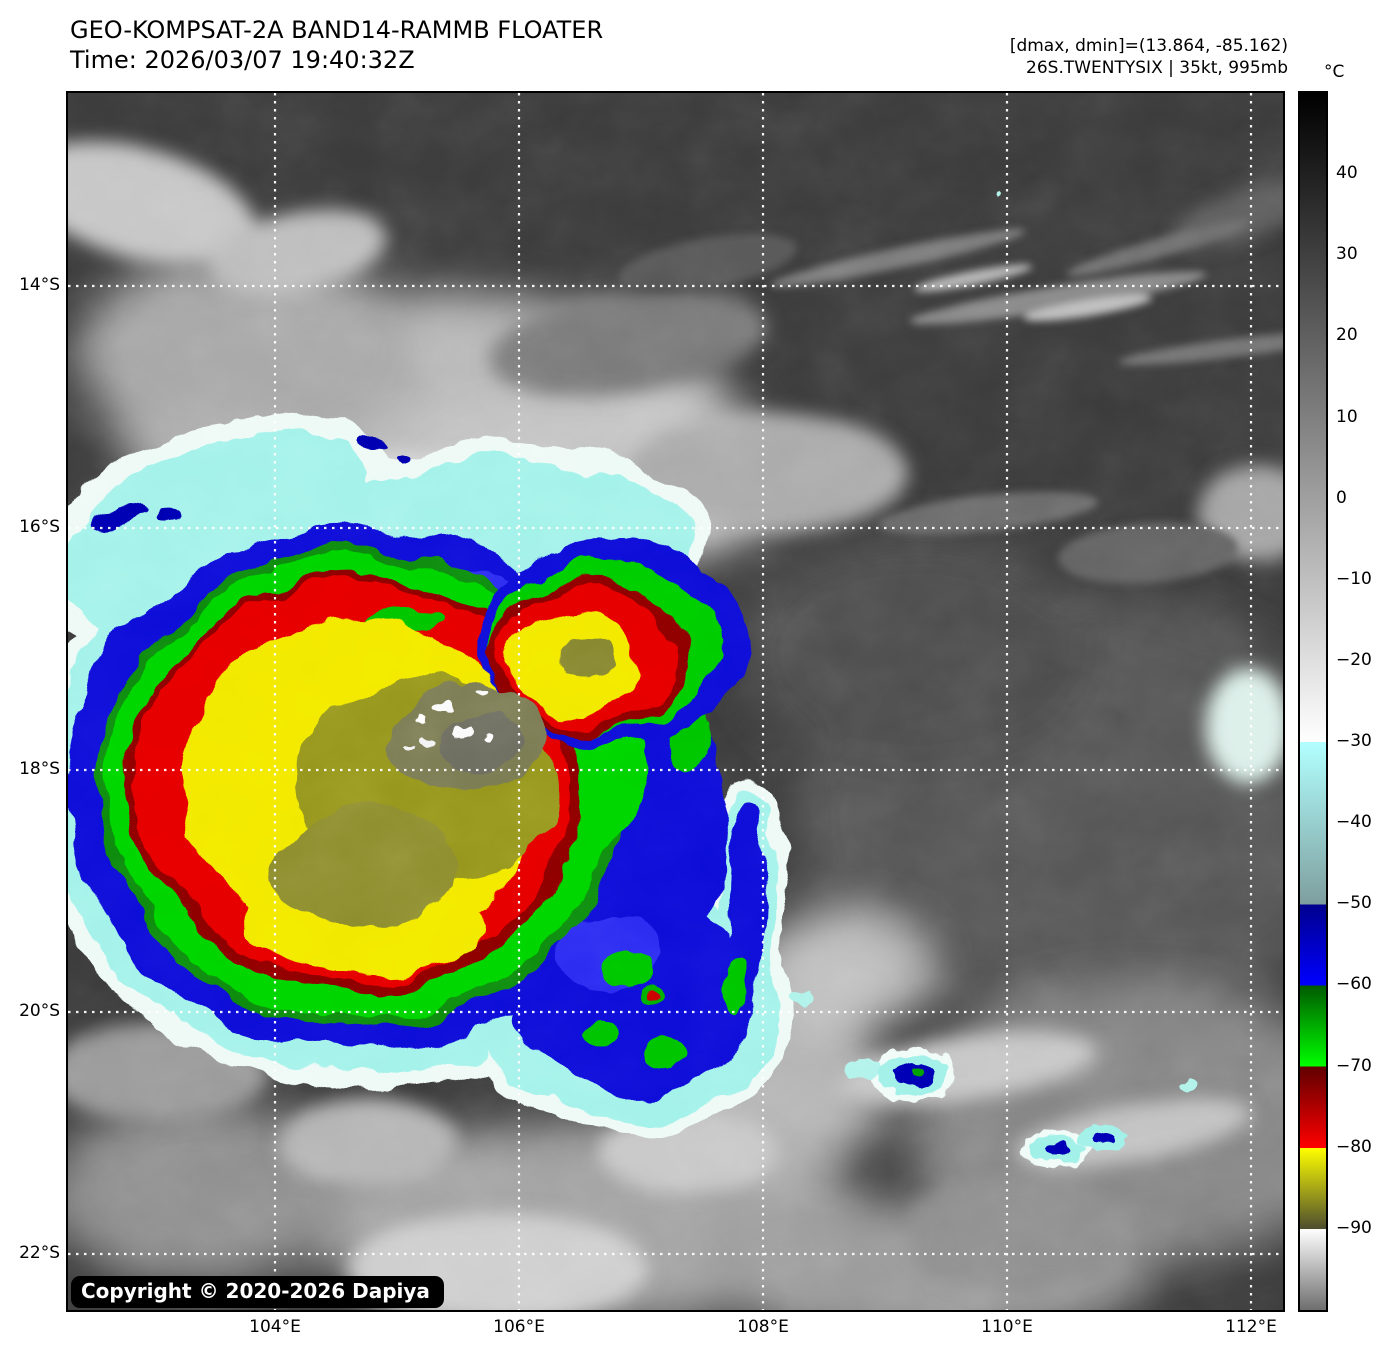 The width and height of the screenshot is (1388, 1359). I want to click on colorbar-unit-label: °C, so click(1334, 72).